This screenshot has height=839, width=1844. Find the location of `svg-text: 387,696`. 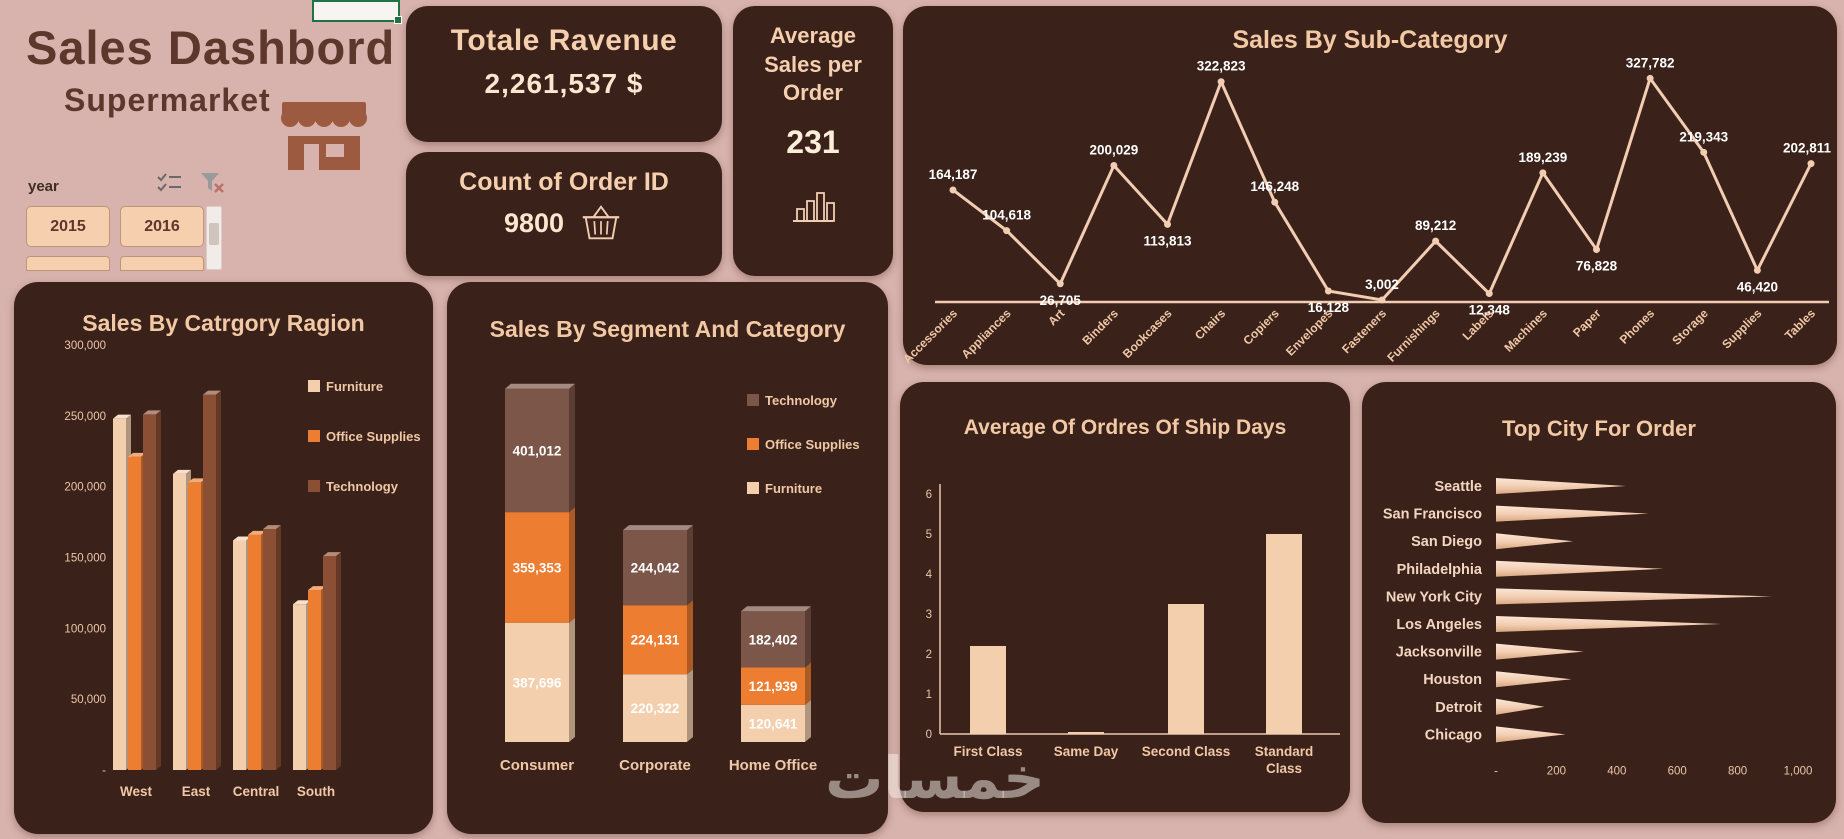

svg-text: 387,696 is located at coordinates (537, 682).